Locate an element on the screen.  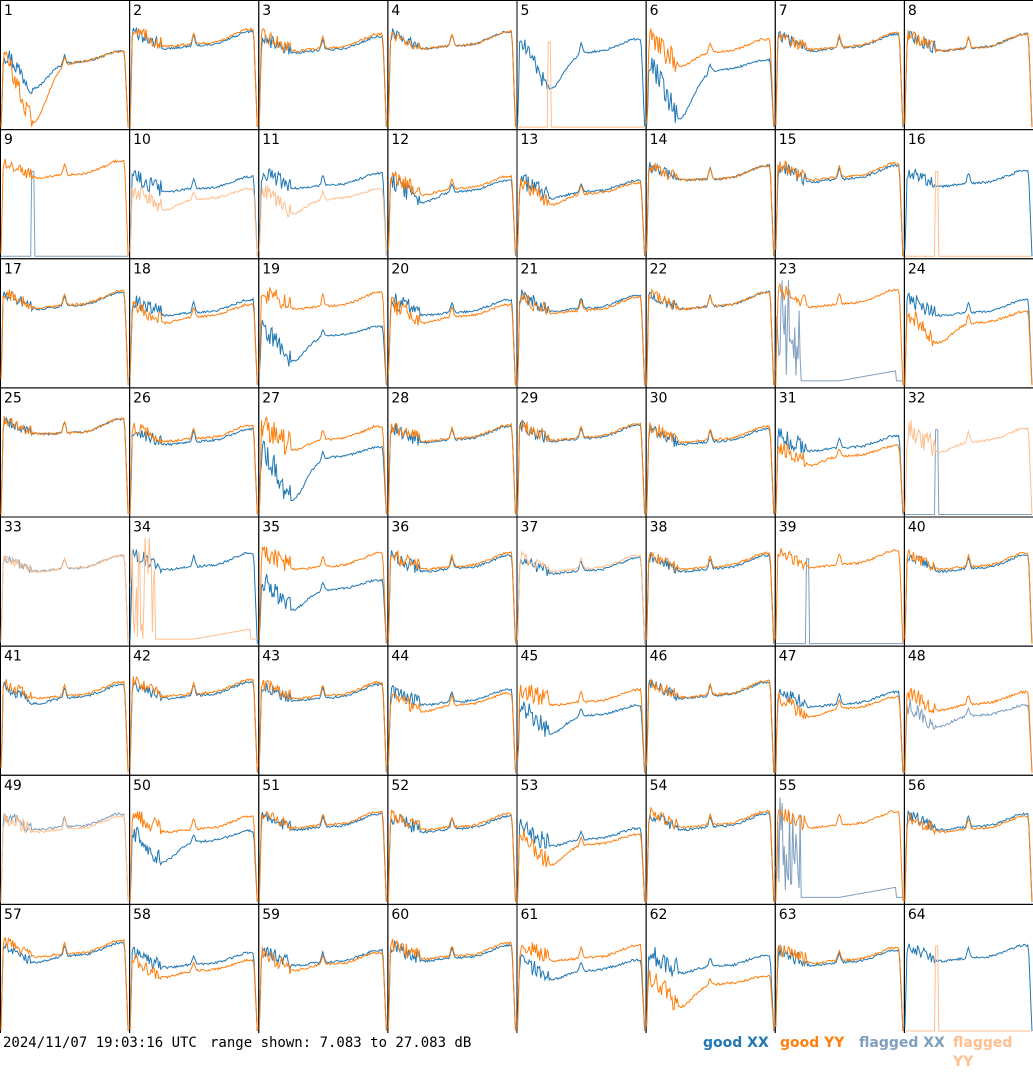
panel-label: 21 is located at coordinates (530, 269).